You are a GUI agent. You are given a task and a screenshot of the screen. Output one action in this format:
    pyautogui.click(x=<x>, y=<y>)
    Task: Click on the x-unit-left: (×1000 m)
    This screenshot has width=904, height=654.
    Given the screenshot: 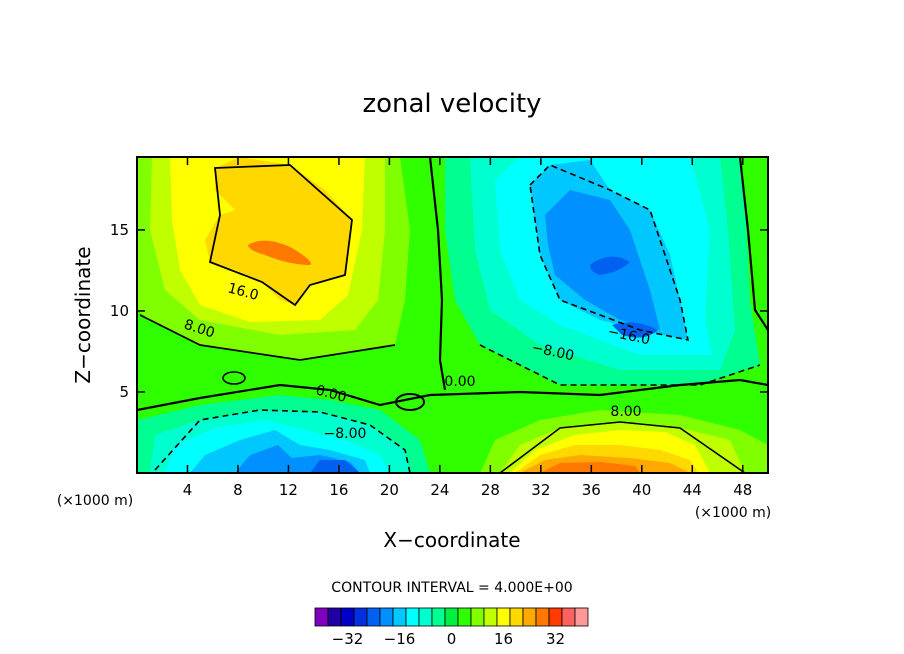 What is the action you would take?
    pyautogui.click(x=95, y=501)
    